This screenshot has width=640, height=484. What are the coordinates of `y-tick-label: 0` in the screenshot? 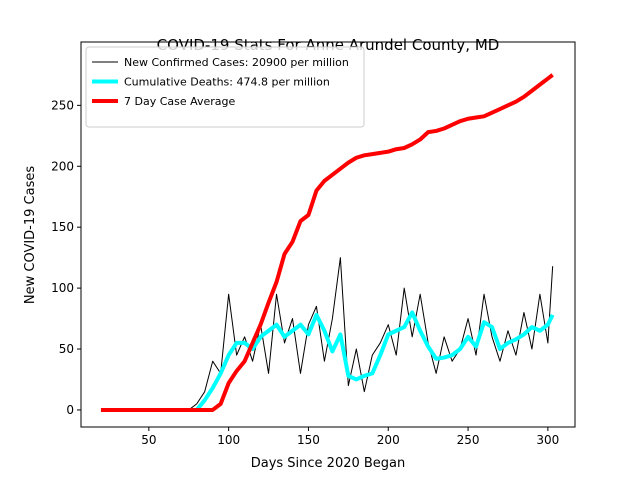 It's located at (70, 410).